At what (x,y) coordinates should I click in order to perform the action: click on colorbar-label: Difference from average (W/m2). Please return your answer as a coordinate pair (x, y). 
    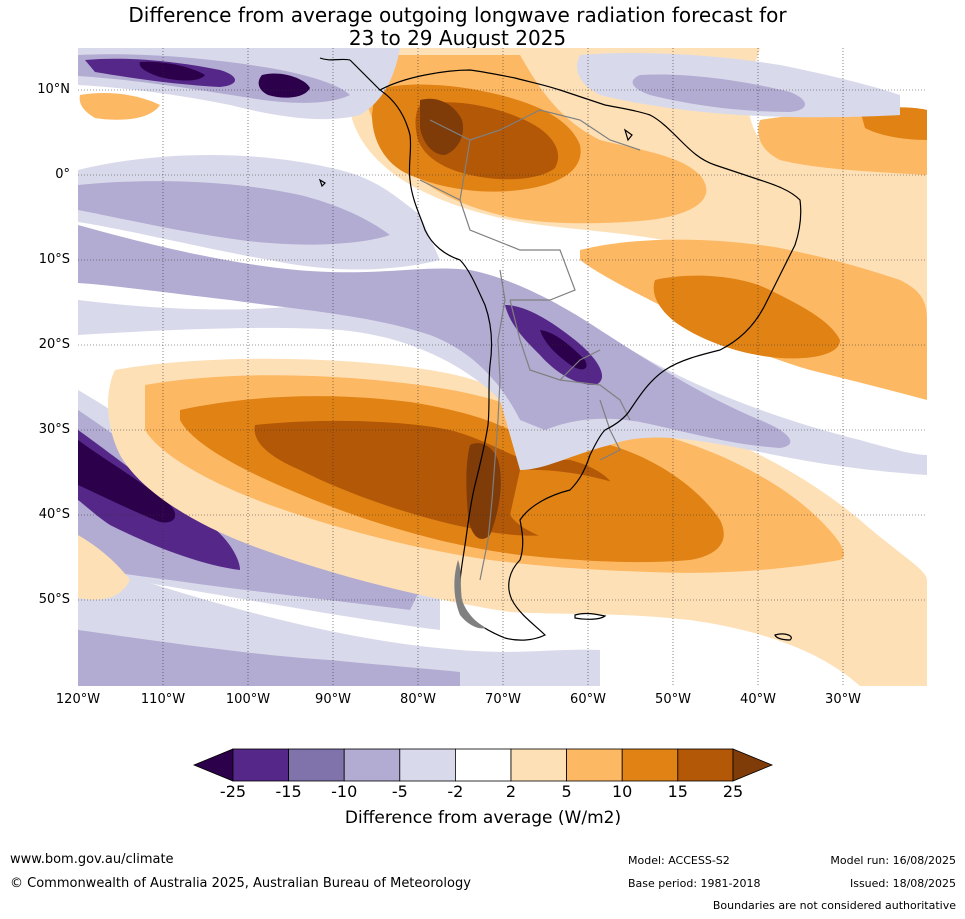
    Looking at the image, I should click on (483, 818).